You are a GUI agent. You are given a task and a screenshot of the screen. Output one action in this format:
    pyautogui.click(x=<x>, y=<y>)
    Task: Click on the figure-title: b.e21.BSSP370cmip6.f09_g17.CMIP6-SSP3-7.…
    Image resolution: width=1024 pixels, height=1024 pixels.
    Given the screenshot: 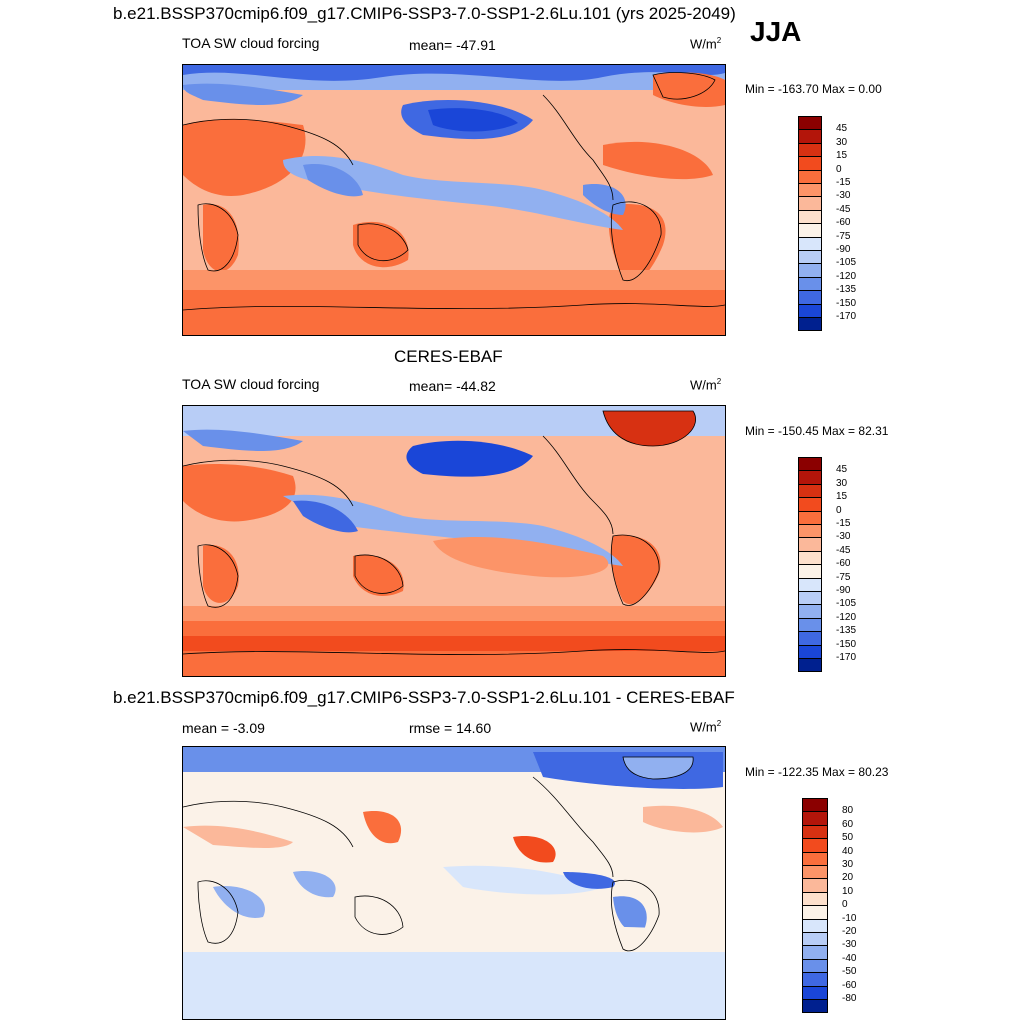 What is the action you would take?
    pyautogui.click(x=424, y=13)
    